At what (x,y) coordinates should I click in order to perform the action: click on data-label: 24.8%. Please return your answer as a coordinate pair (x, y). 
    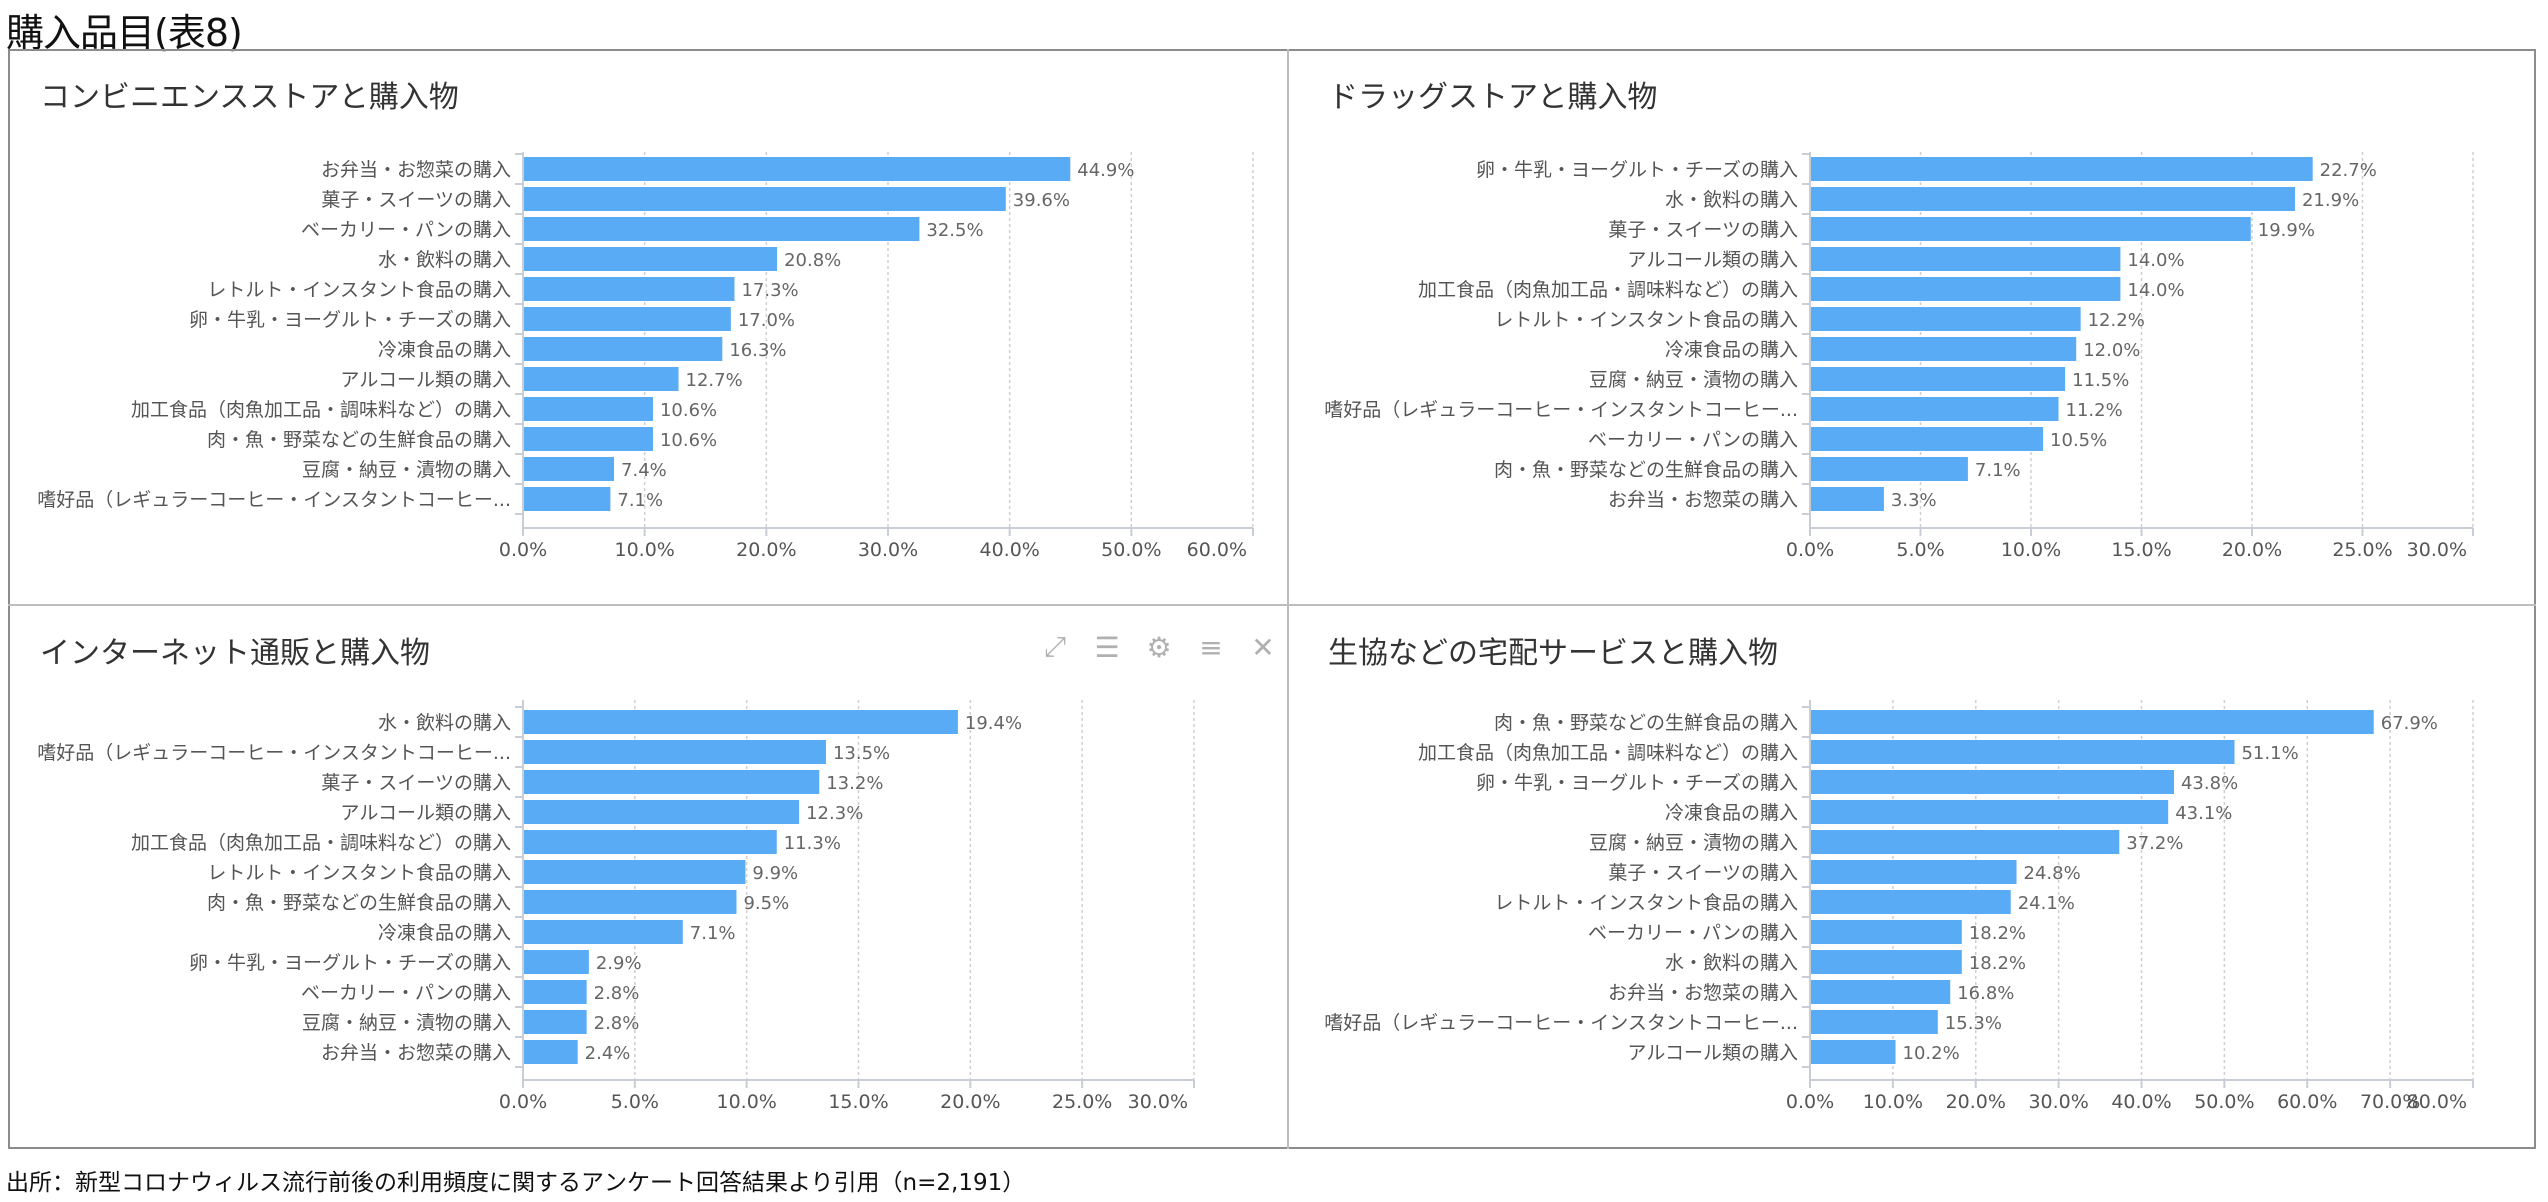
    Looking at the image, I should click on (2052, 873).